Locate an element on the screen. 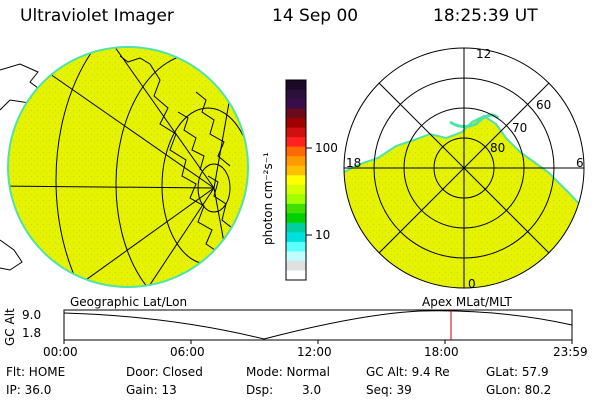  coastlines is located at coordinates (176, 154).